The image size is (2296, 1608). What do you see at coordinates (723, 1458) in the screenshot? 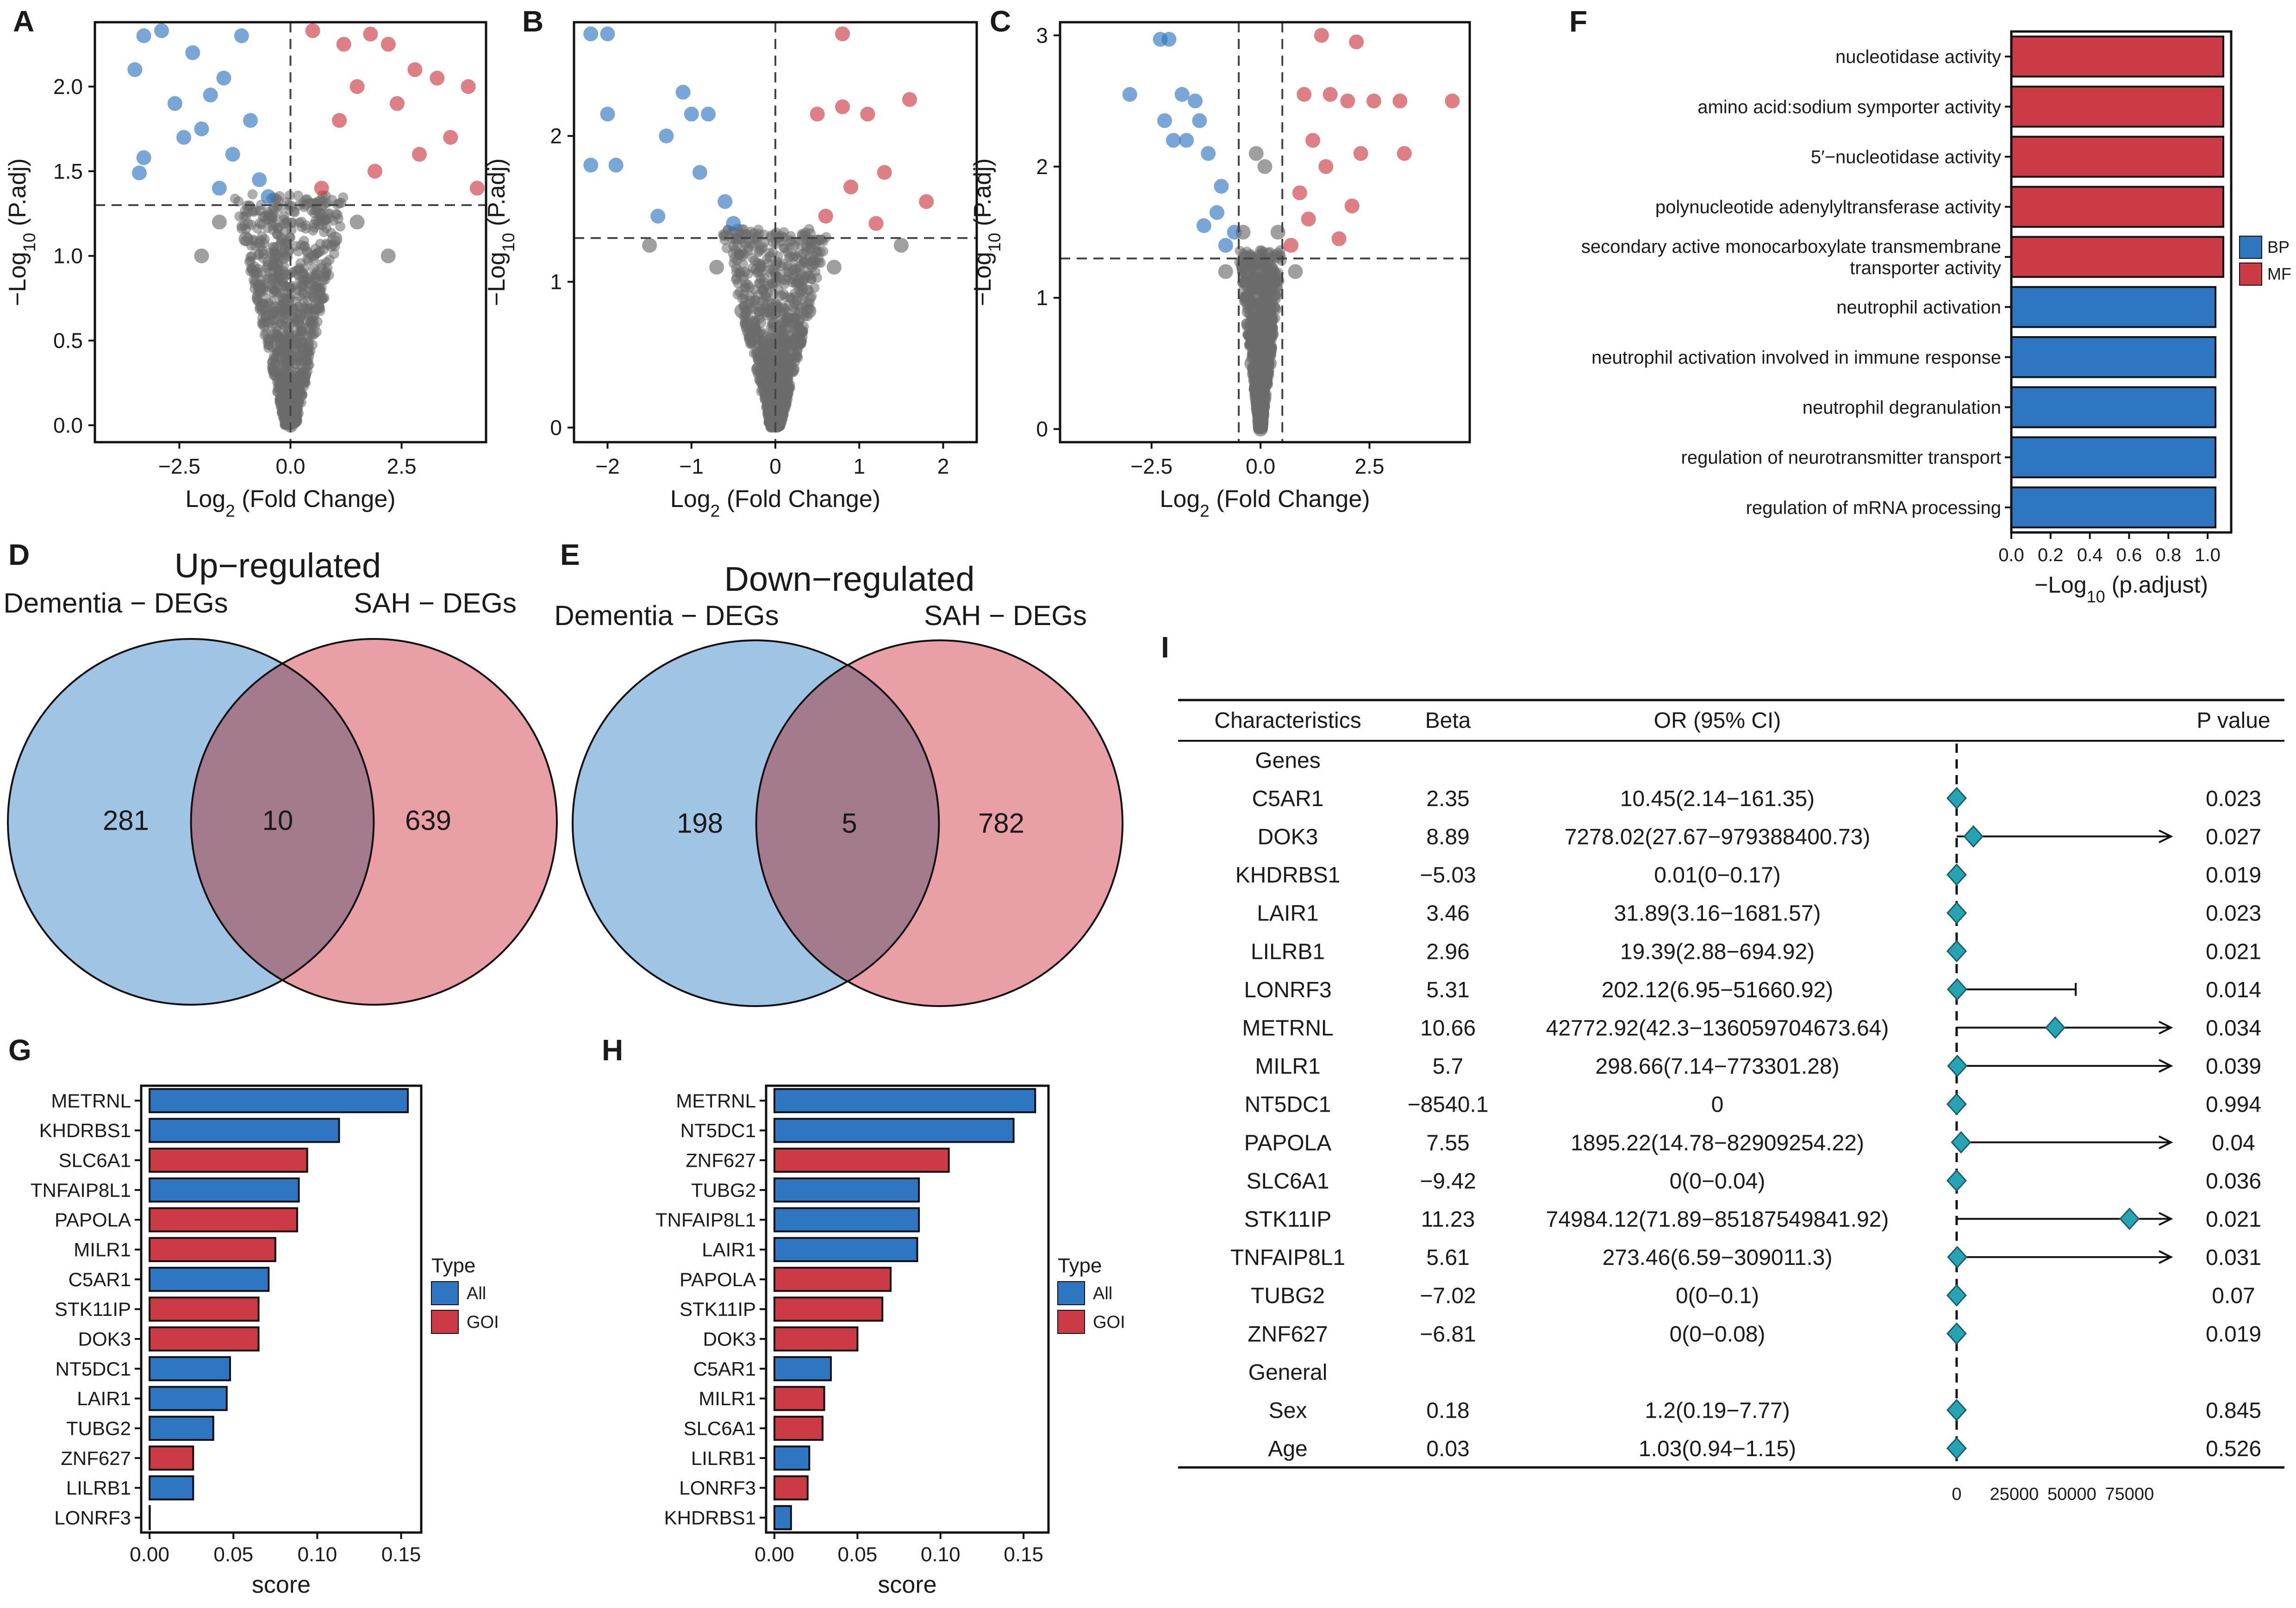
I see `category-label: LILRB1` at bounding box center [723, 1458].